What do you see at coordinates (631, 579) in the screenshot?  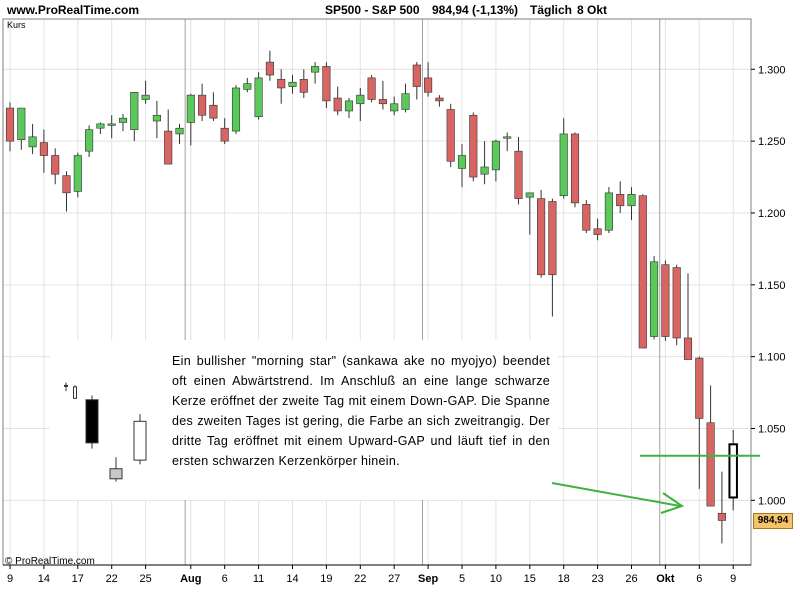 I see `x-tick-label: 26` at bounding box center [631, 579].